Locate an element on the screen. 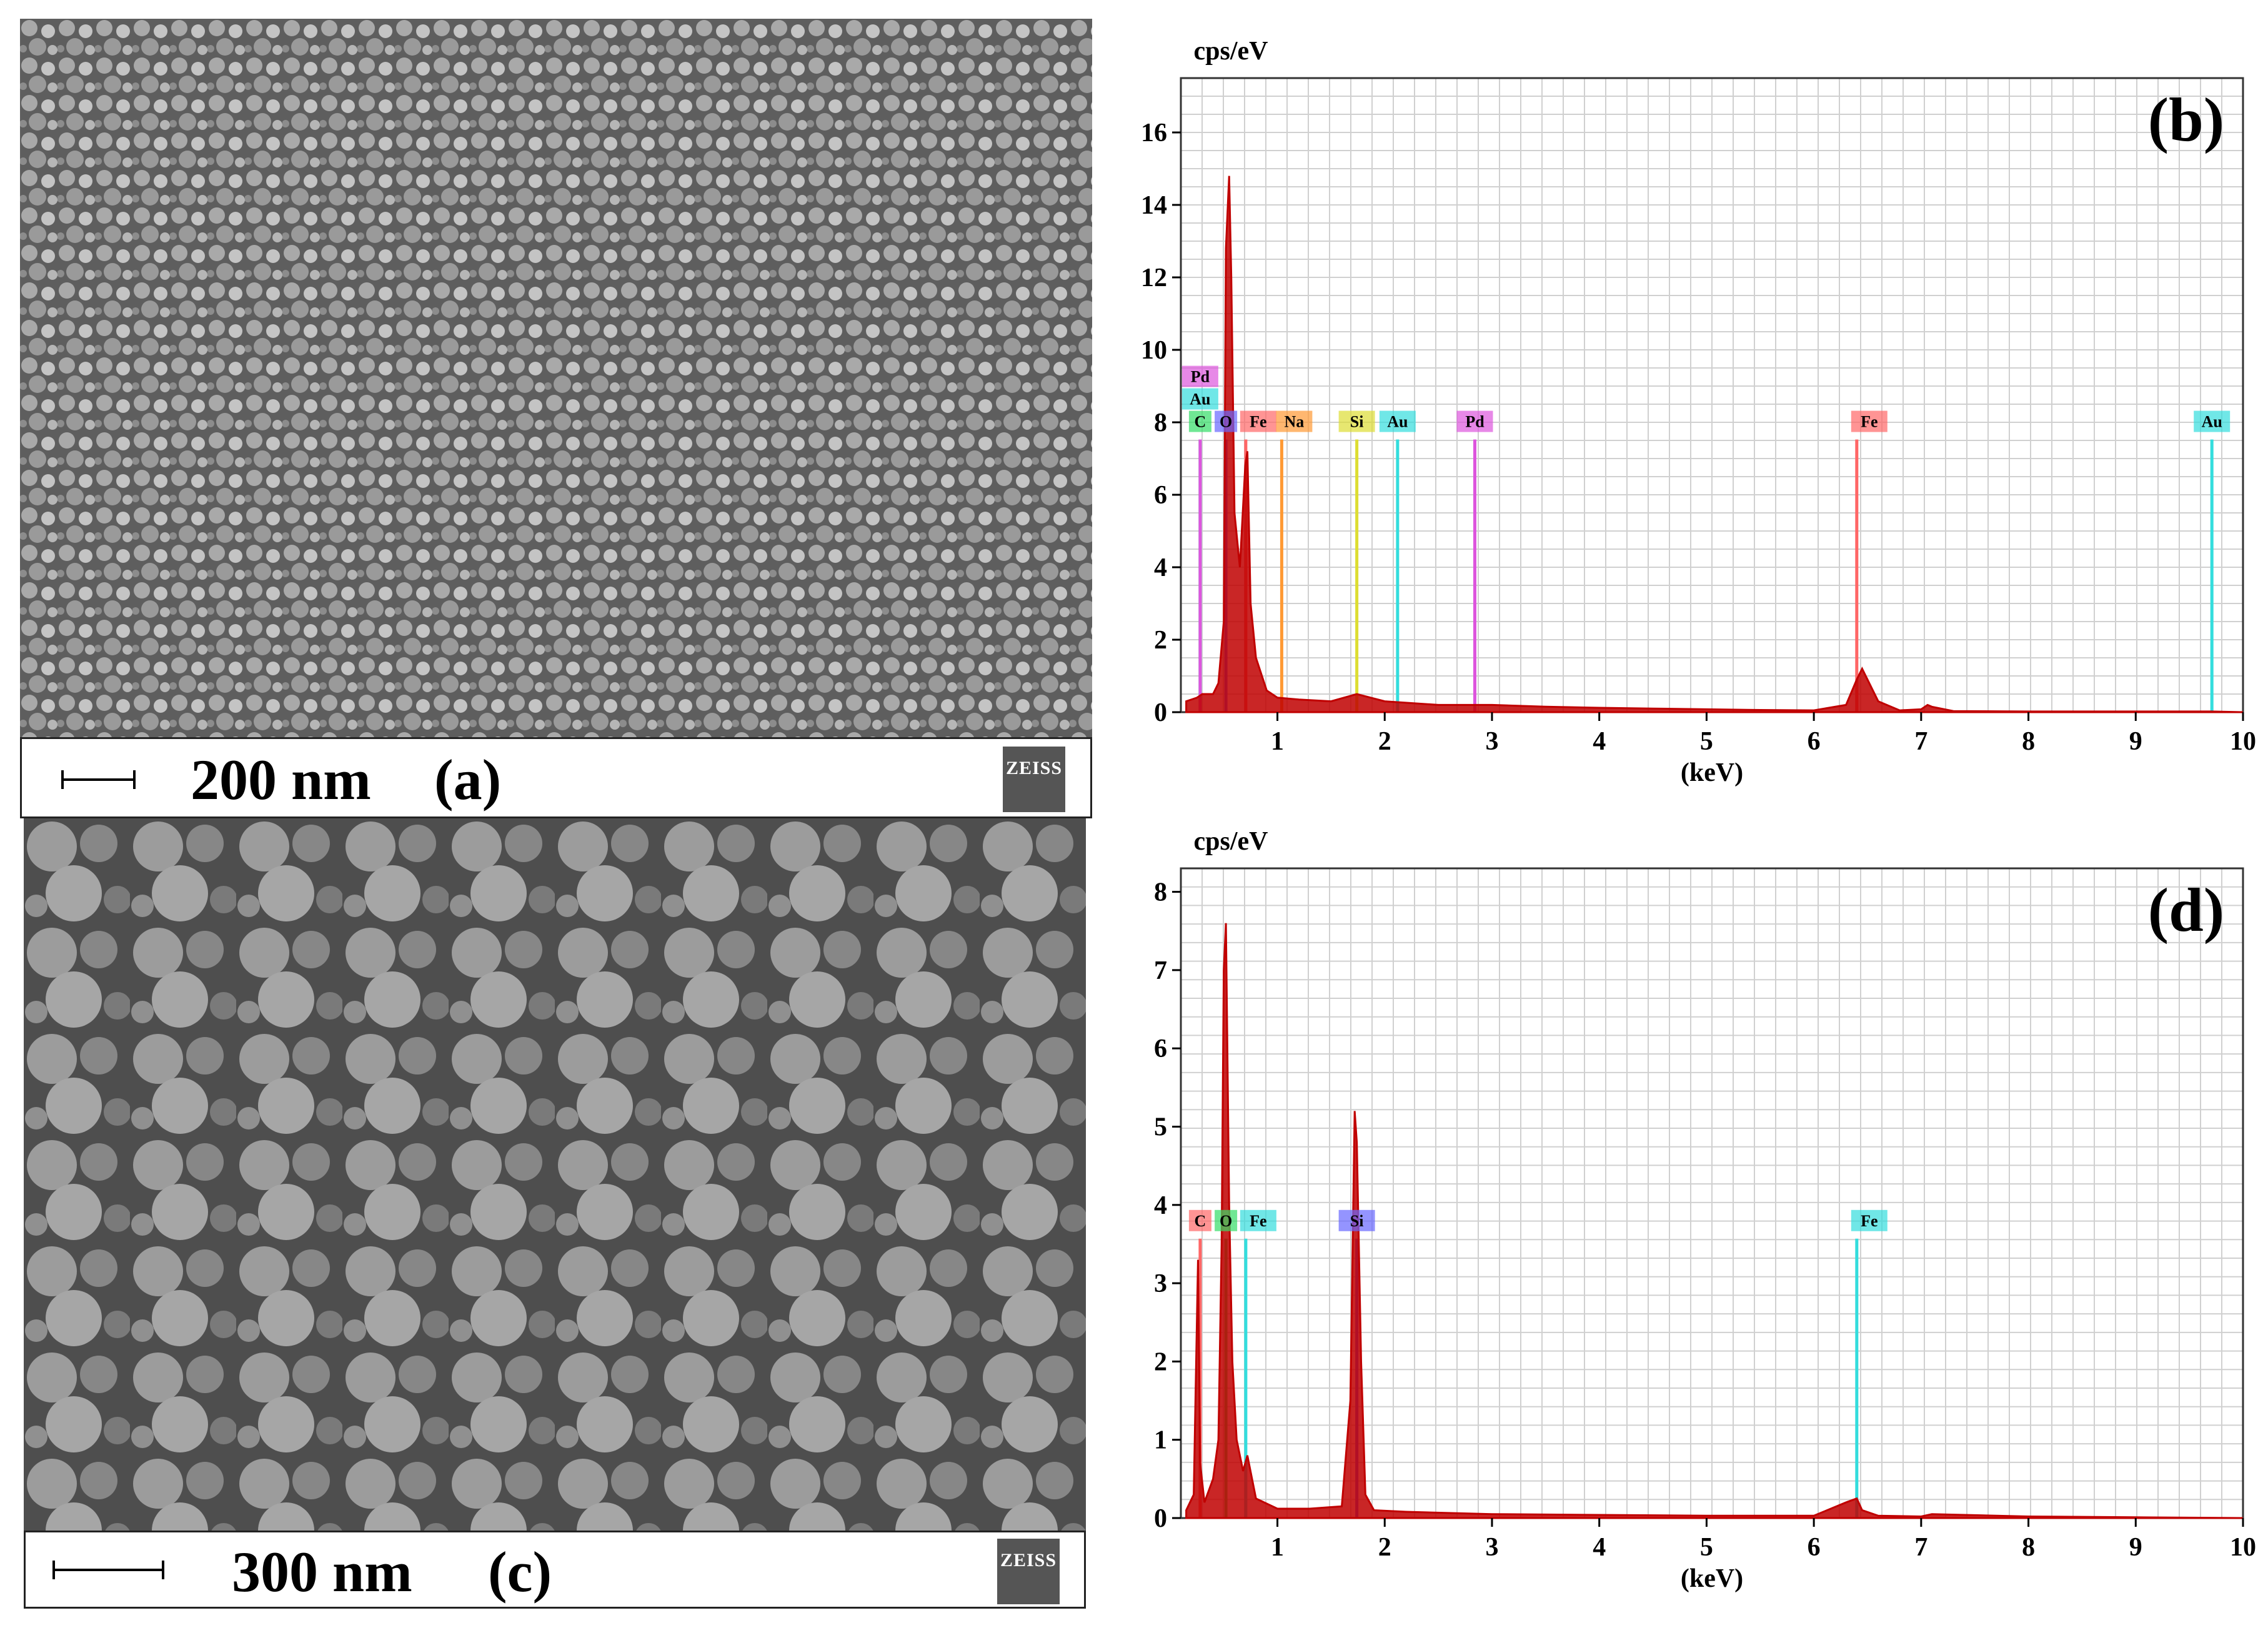 The height and width of the screenshot is (1628, 2268). y-tick-label: 10 is located at coordinates (1154, 350).